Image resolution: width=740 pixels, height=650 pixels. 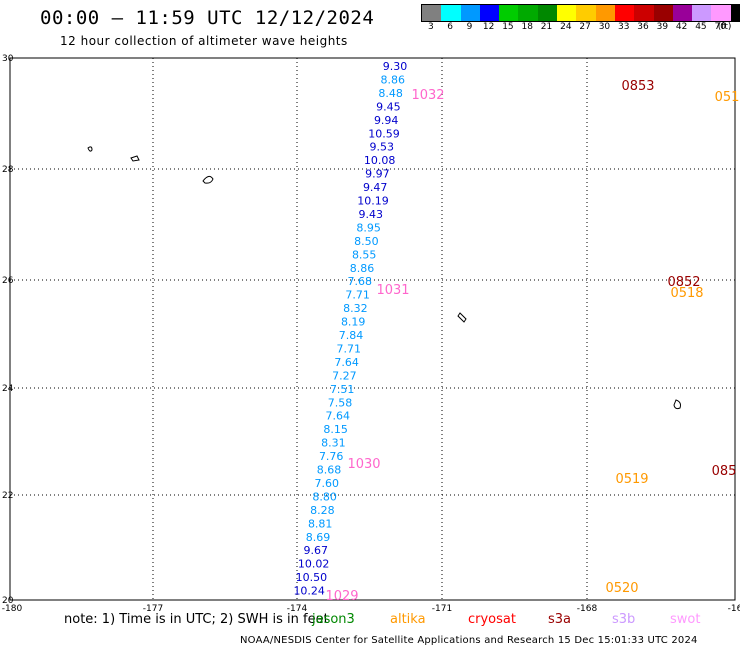 What do you see at coordinates (395, 66) in the screenshot?
I see `wave-height-value: 9.30` at bounding box center [395, 66].